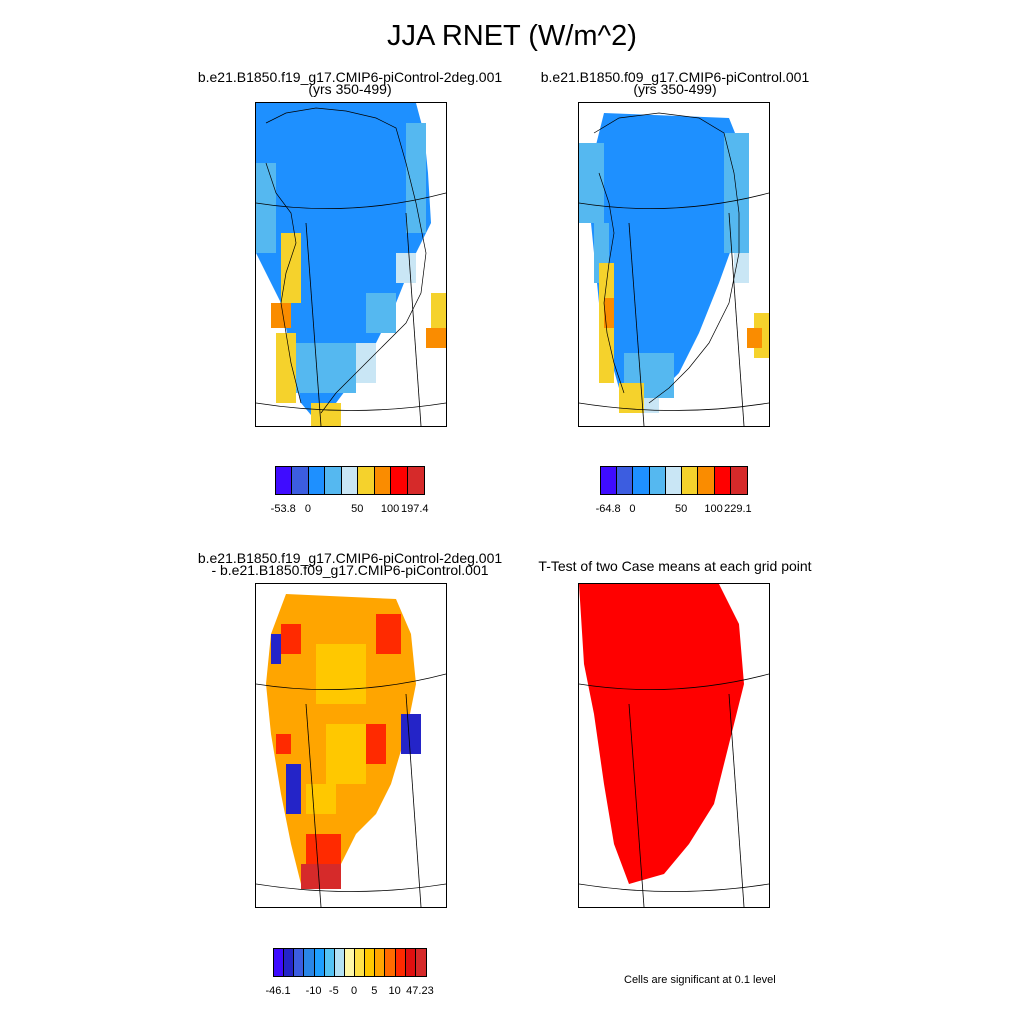  I want to click on panel-2-map-svg, so click(674, 269).